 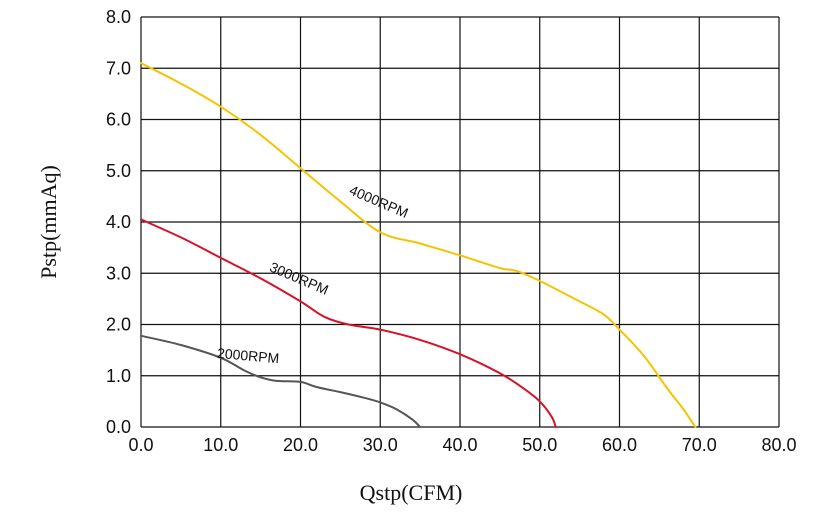 I want to click on y-tick-label: 2.0, so click(x=118, y=325).